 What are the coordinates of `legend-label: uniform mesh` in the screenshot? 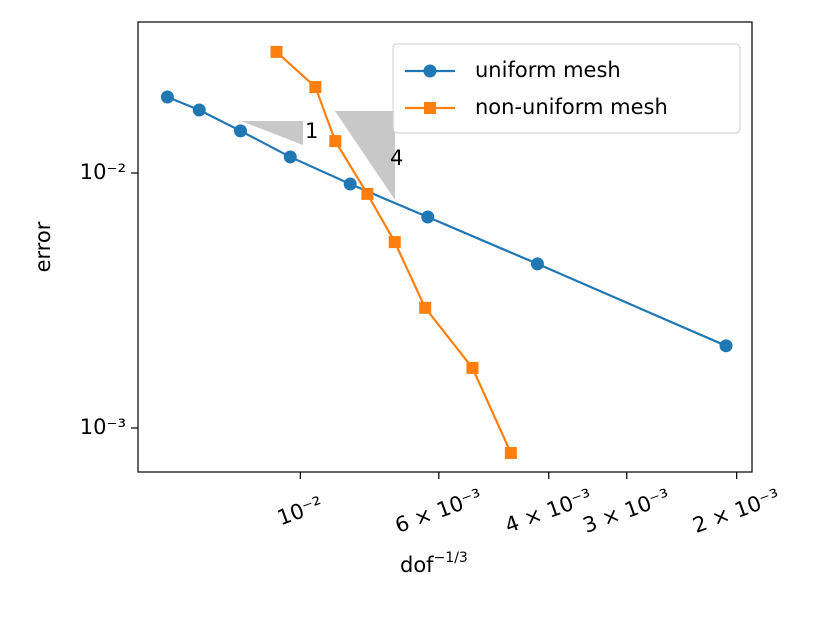 It's located at (548, 70).